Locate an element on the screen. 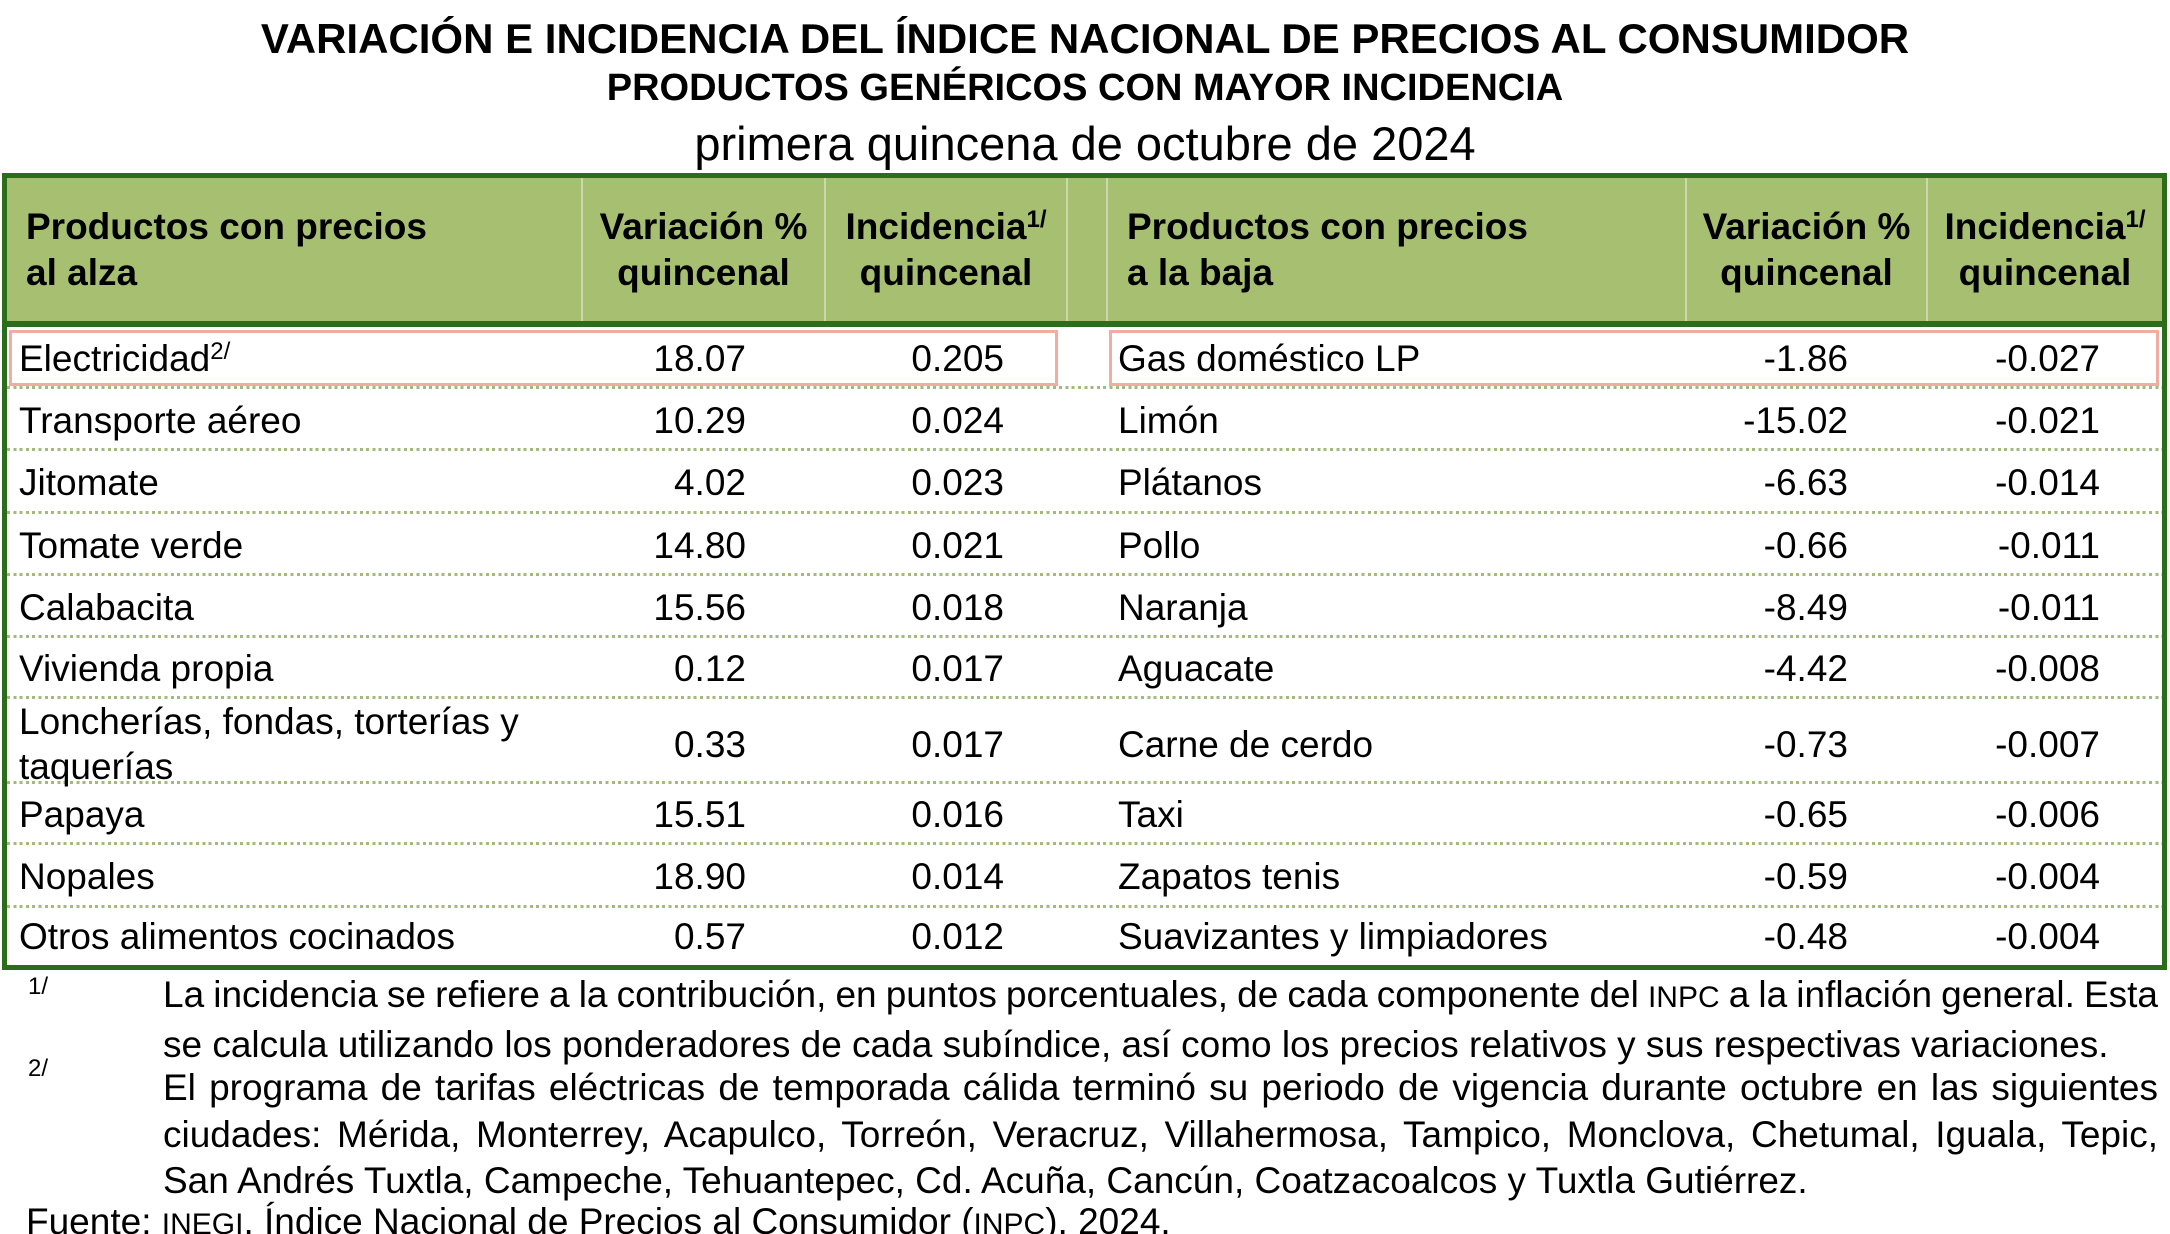 The height and width of the screenshot is (1234, 2170). product-name: Transporte aéreo is located at coordinates (160, 420).